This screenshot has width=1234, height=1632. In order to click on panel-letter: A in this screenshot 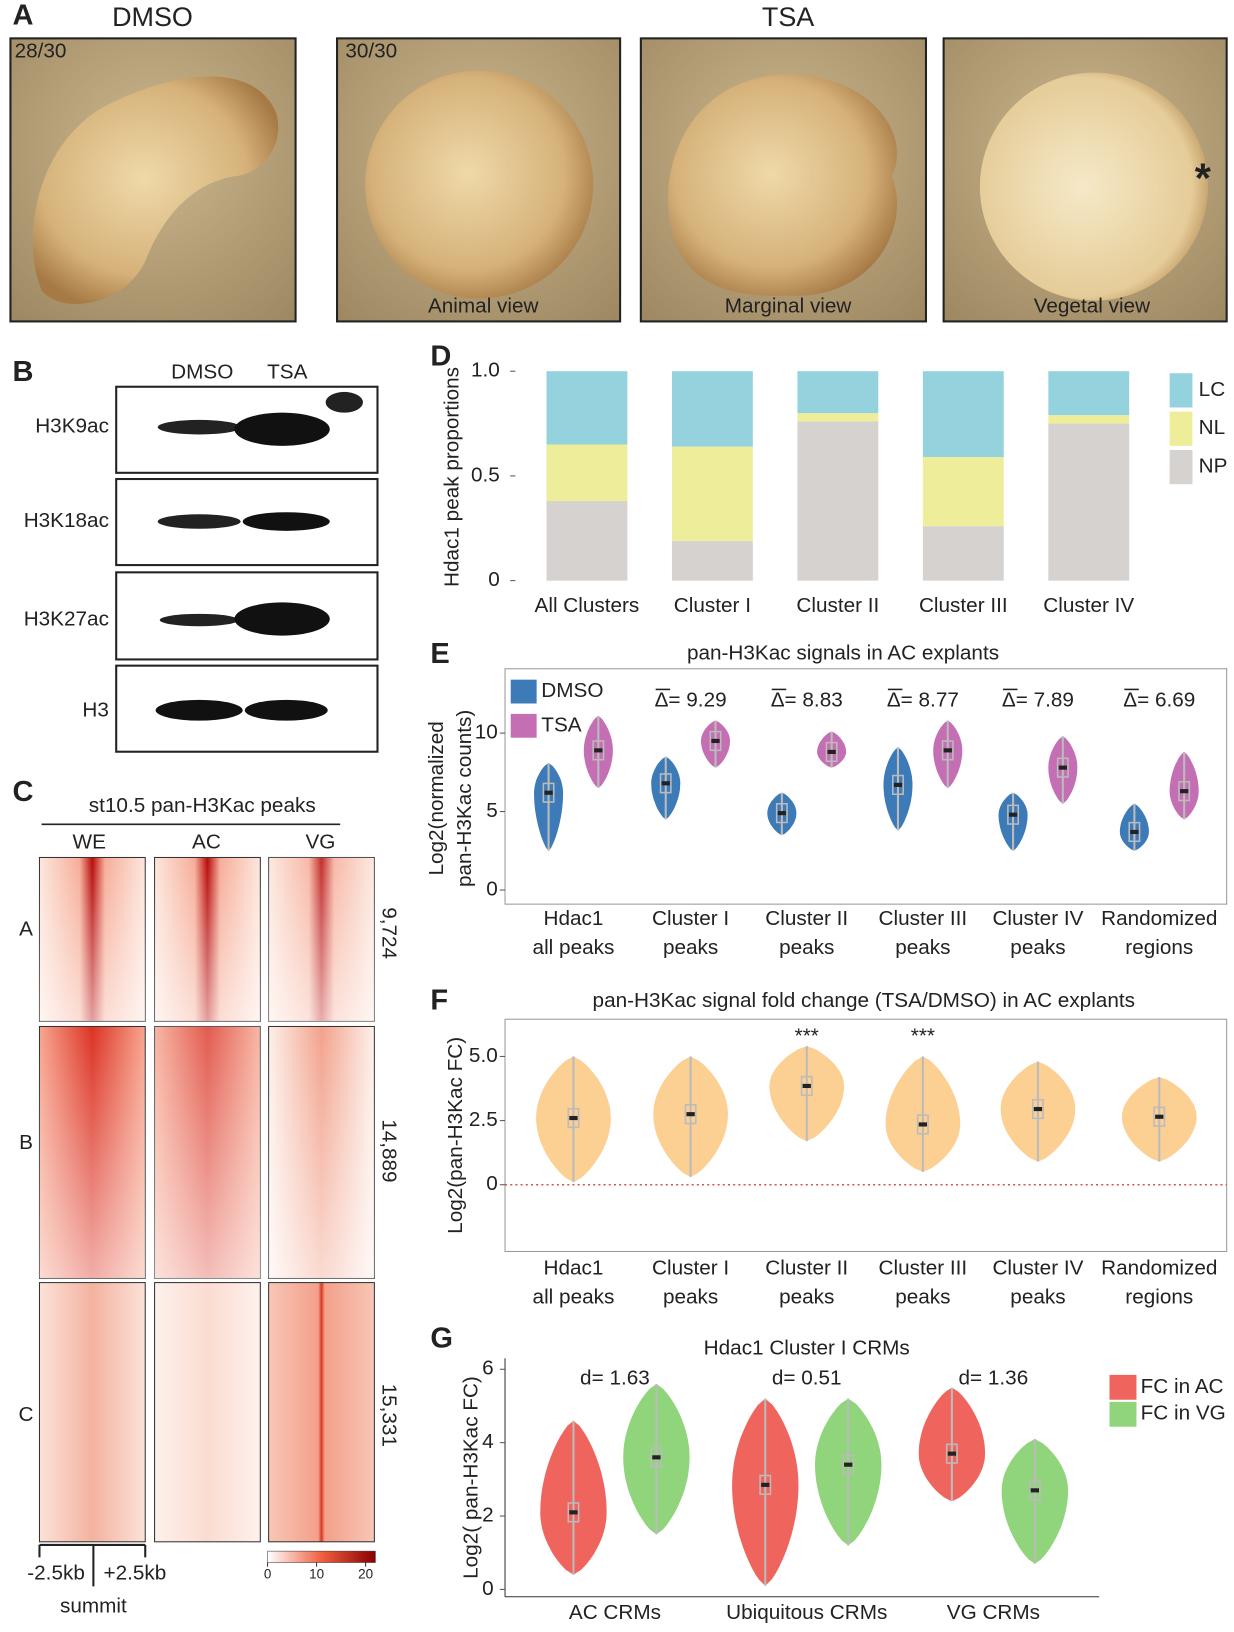, I will do `click(23, 15)`.